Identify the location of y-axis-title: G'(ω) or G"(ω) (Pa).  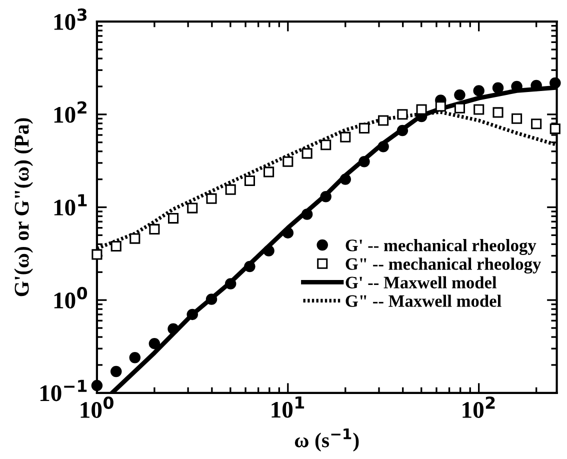
(24, 207).